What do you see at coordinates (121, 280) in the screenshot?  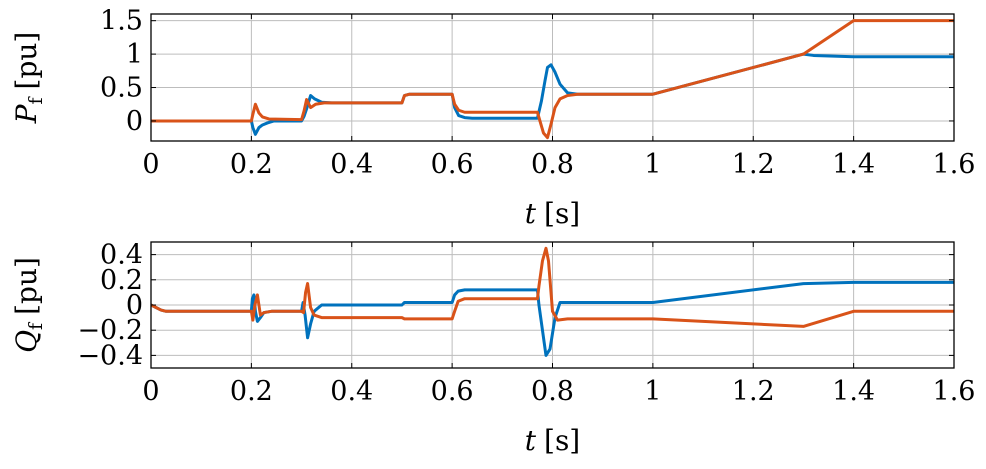 I see `y-tick-label: 0.2` at bounding box center [121, 280].